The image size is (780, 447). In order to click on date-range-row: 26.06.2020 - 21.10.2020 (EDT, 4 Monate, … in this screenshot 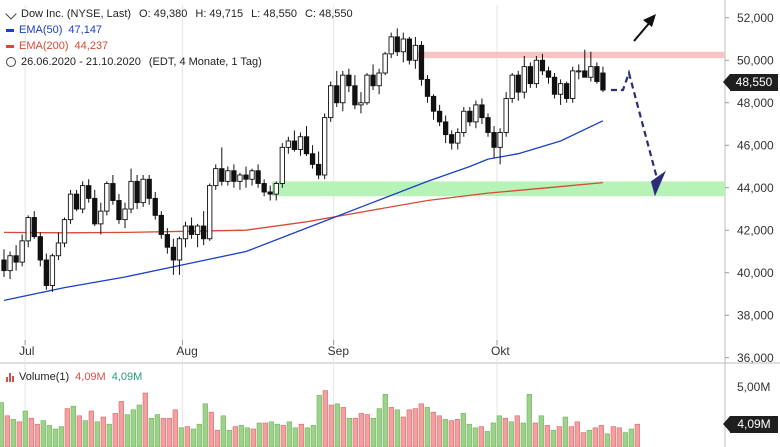, I will do `click(179, 62)`.